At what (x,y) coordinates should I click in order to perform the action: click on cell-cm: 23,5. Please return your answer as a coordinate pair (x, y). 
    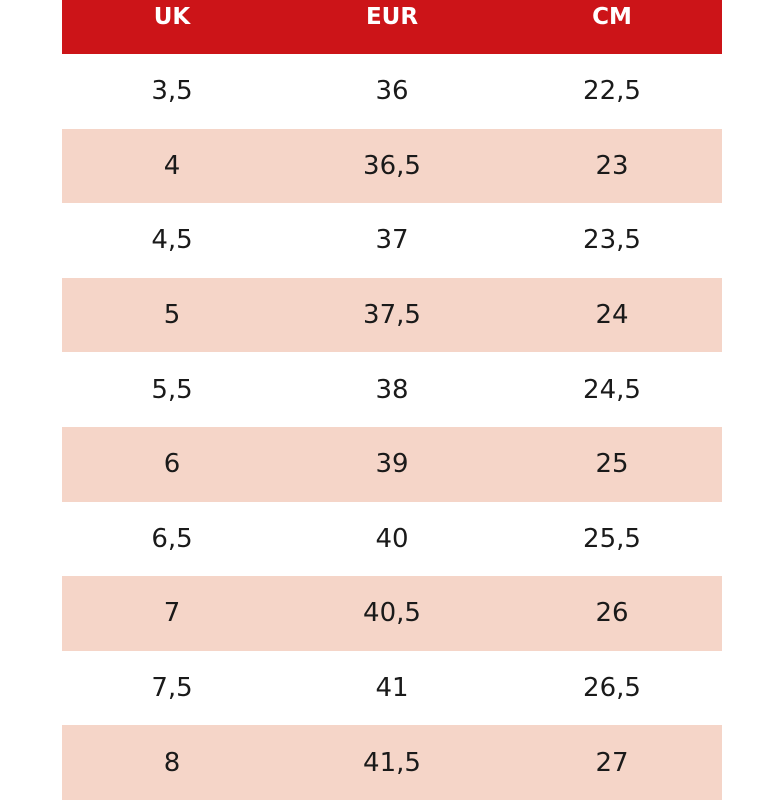
    Looking at the image, I should click on (612, 240).